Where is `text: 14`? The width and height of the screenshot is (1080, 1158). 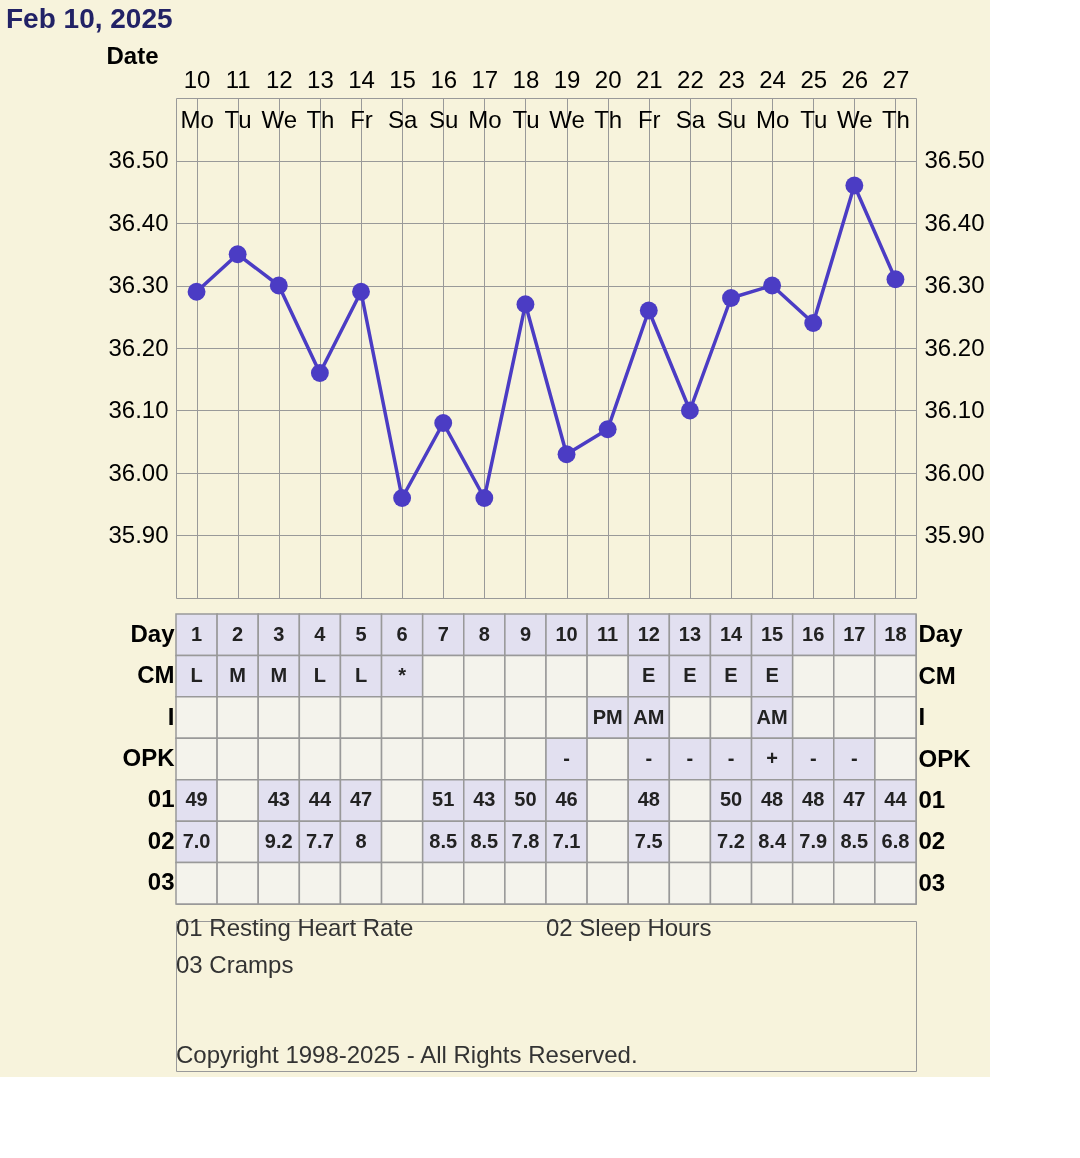
text: 14 is located at coordinates (731, 633).